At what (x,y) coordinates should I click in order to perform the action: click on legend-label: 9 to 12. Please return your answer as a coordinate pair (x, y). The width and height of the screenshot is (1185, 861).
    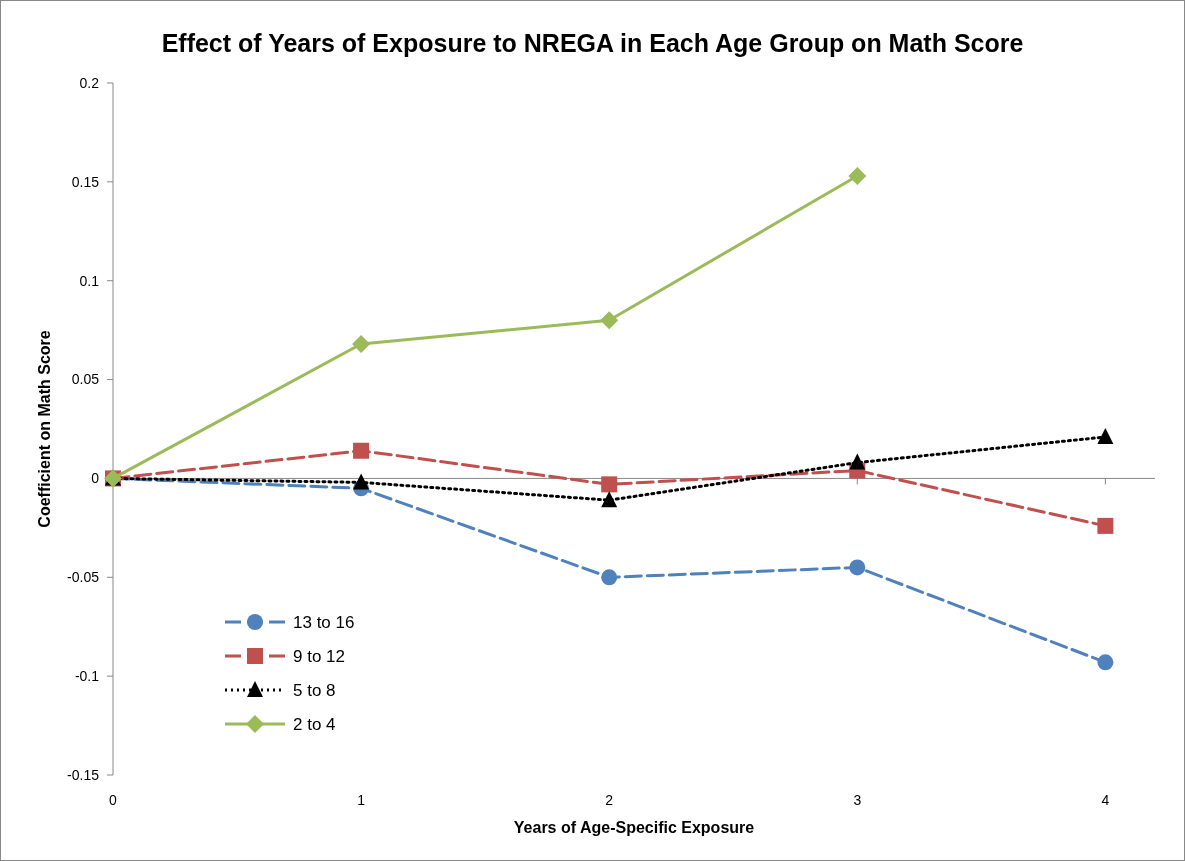
    Looking at the image, I should click on (319, 656).